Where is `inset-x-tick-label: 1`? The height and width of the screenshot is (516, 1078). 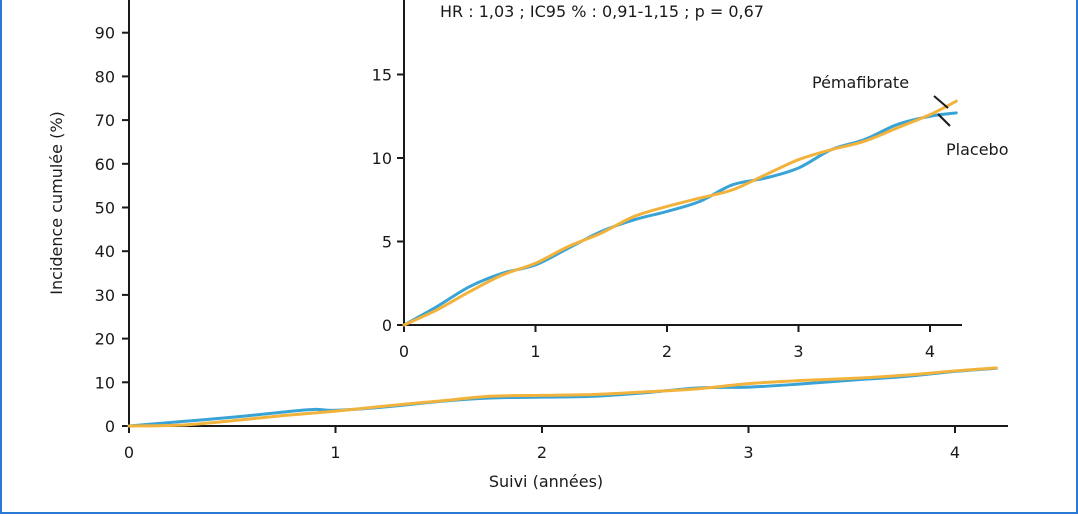 inset-x-tick-label: 1 is located at coordinates (535, 351).